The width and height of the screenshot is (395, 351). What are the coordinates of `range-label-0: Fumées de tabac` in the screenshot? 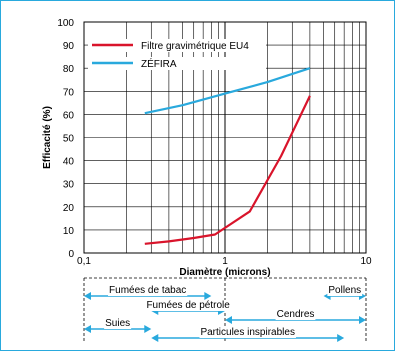 It's located at (147, 290).